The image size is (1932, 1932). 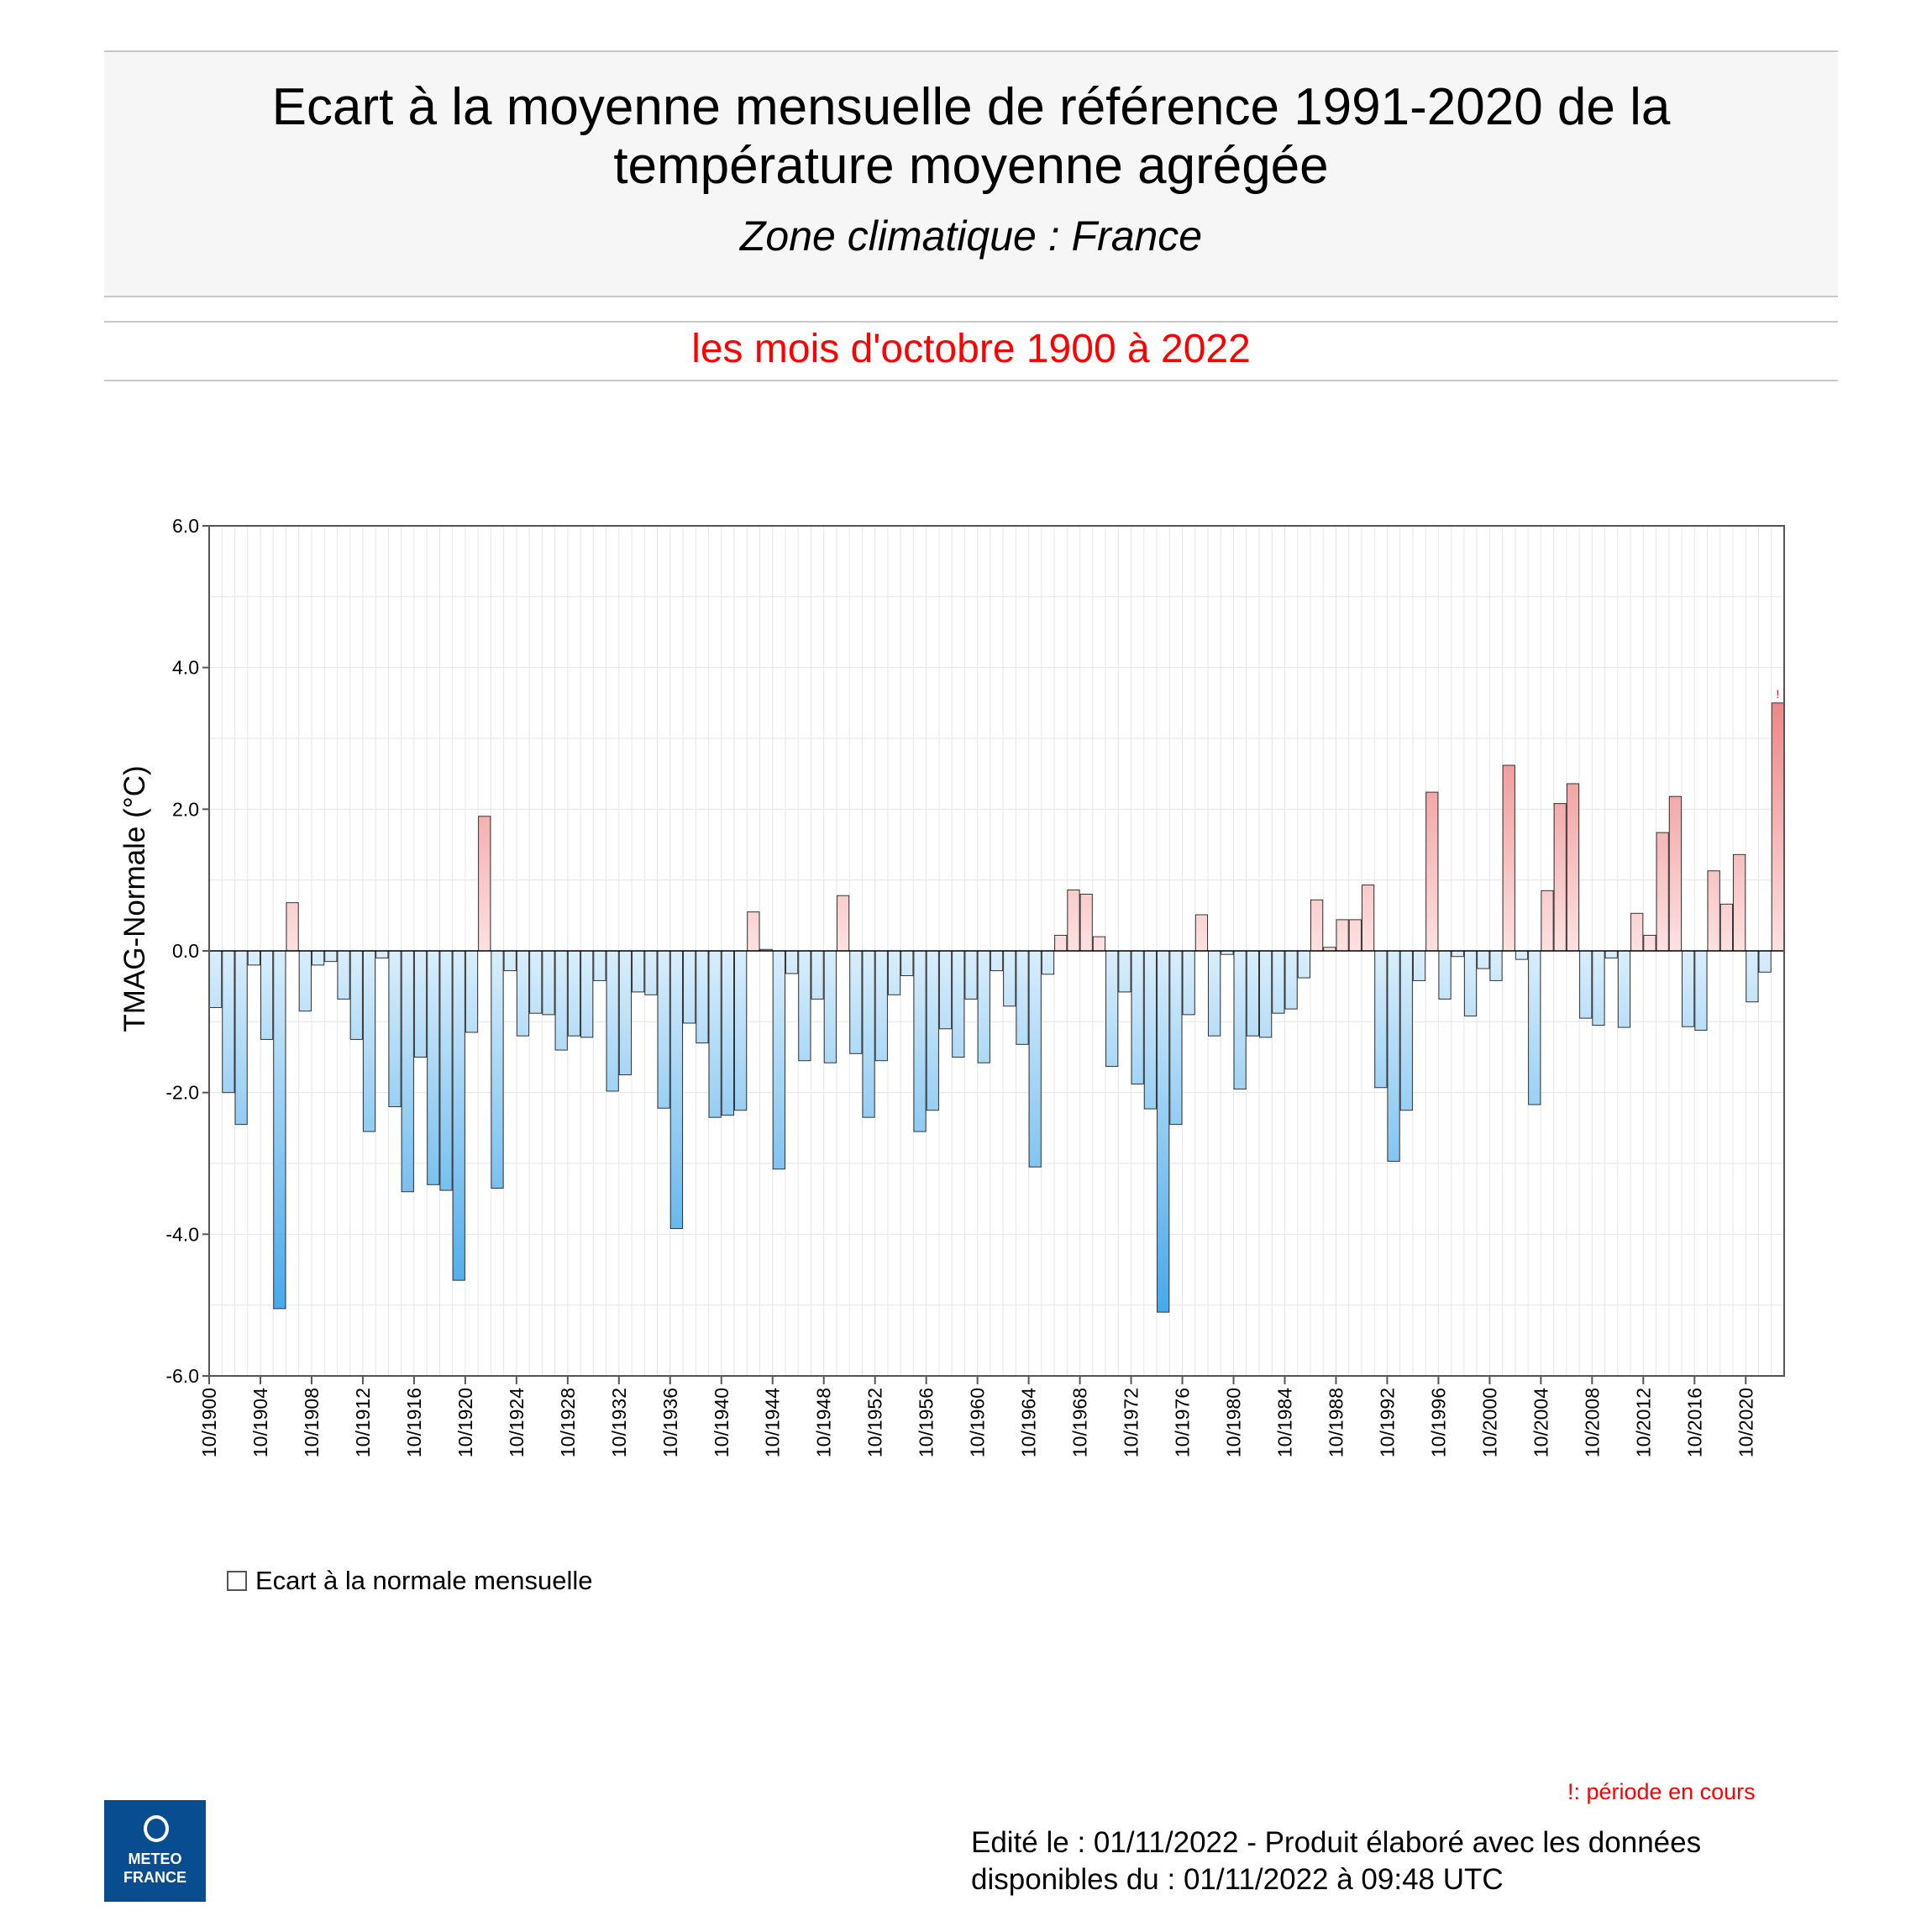 What do you see at coordinates (446, 1070) in the screenshot?
I see `bar-1918` at bounding box center [446, 1070].